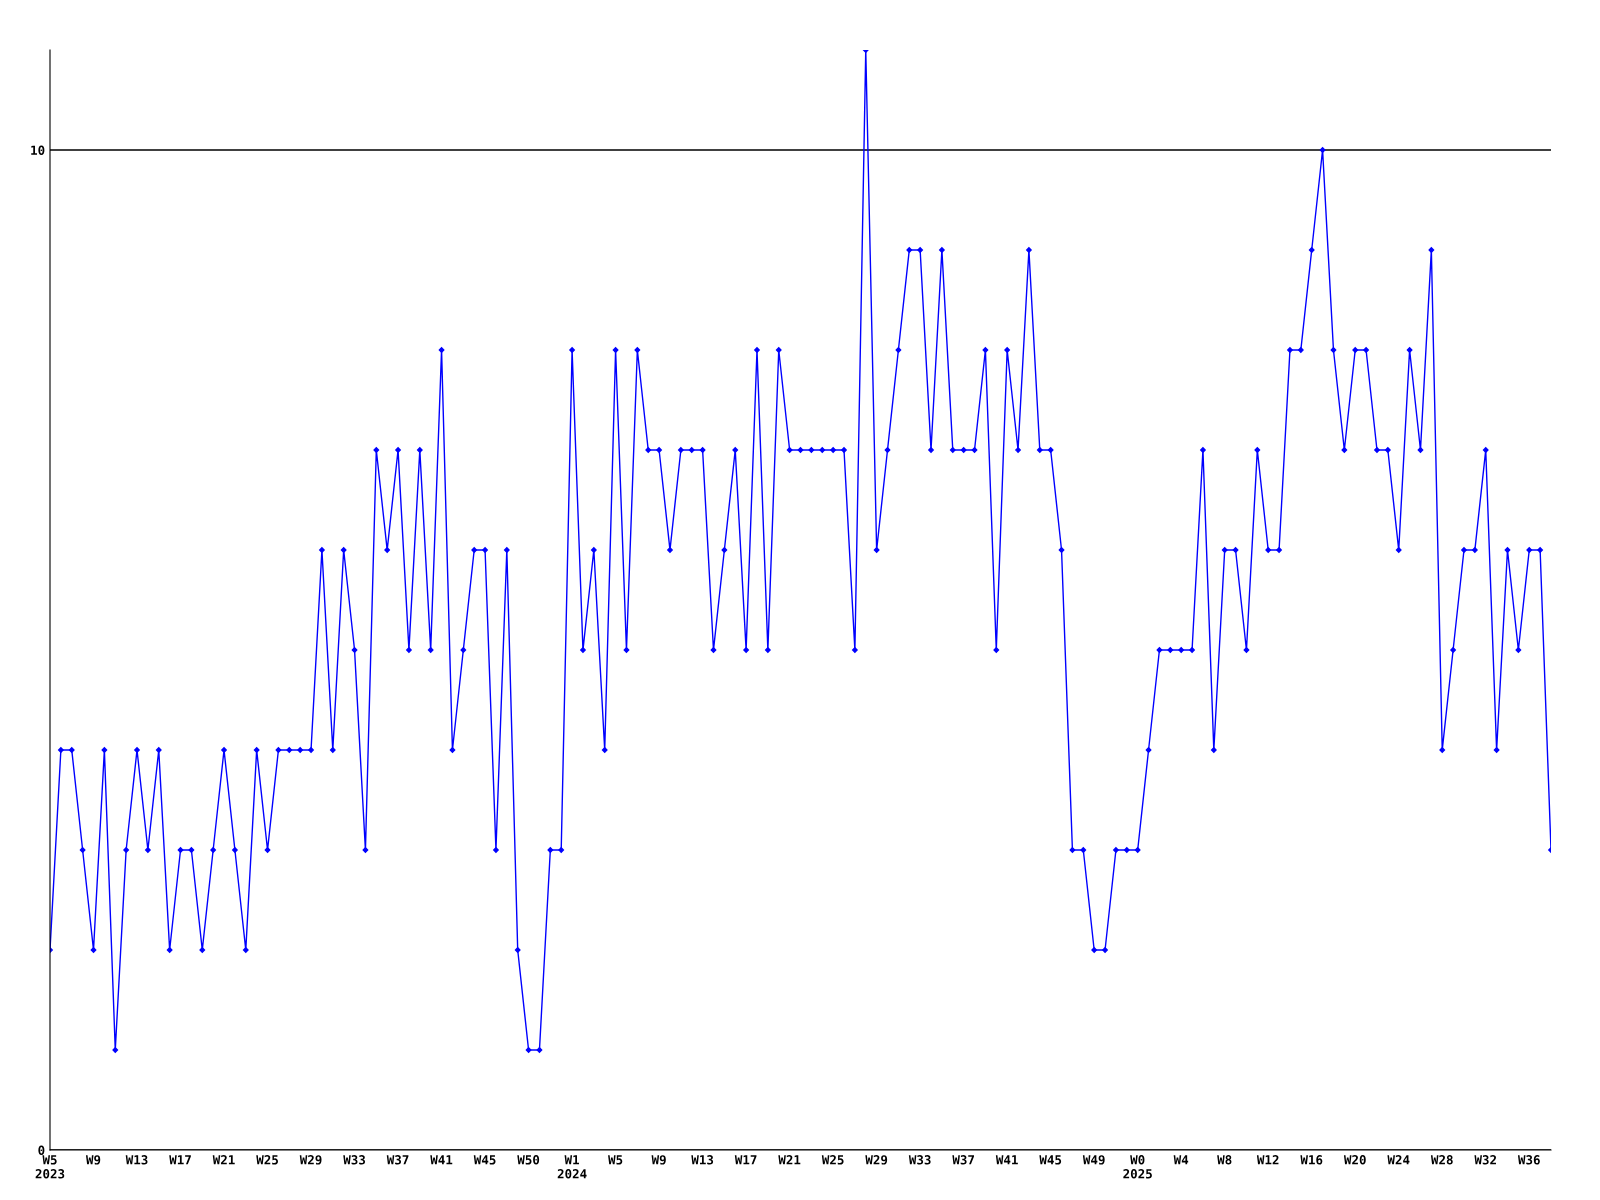 The width and height of the screenshot is (1600, 1200). I want to click on x-tick-label: W4, so click(1181, 1160).